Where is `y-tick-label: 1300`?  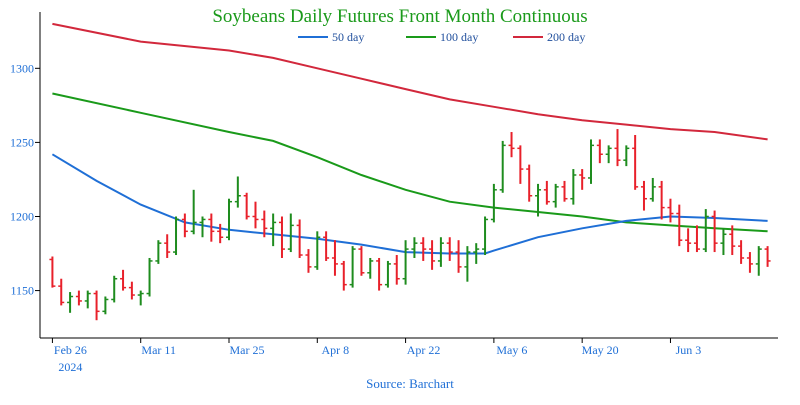
y-tick-label: 1300 is located at coordinates (22, 68).